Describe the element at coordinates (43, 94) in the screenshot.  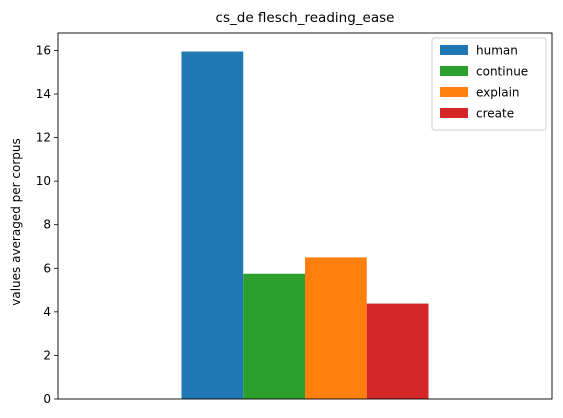
I see `y-tick-label: 14` at that location.